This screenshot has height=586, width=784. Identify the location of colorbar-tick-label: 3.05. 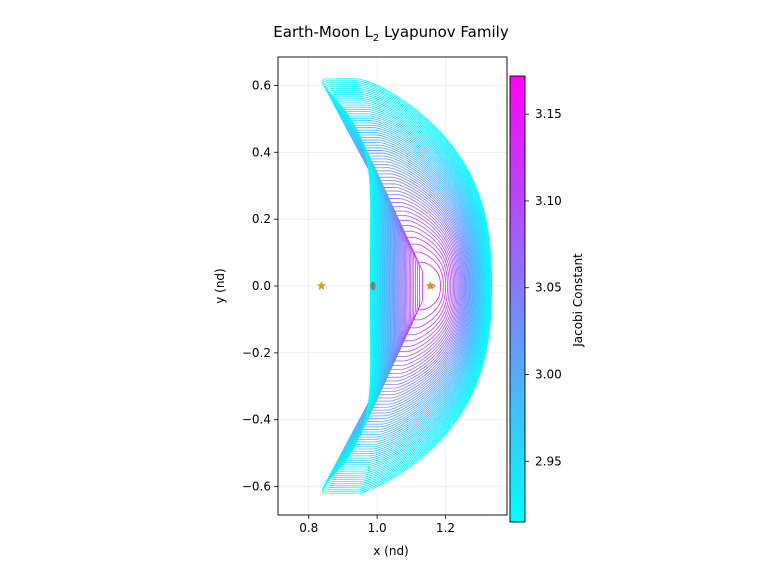
(548, 288).